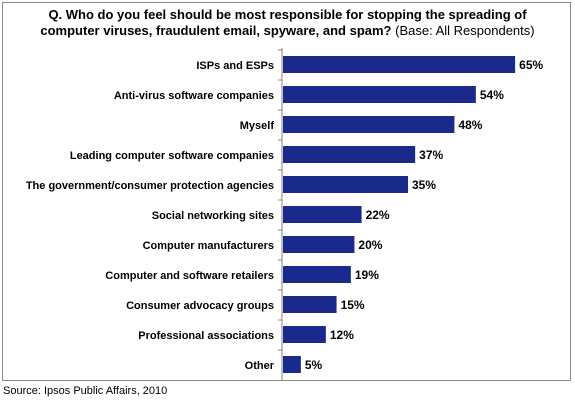 The width and height of the screenshot is (575, 404). What do you see at coordinates (172, 156) in the screenshot?
I see `category-label: Leading computer software companies` at bounding box center [172, 156].